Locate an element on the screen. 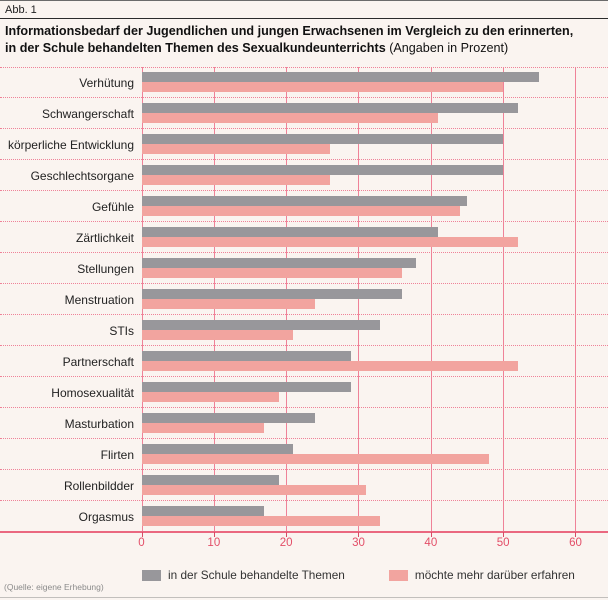  chart-row: körperliche Entwicklung is located at coordinates (304, 144).